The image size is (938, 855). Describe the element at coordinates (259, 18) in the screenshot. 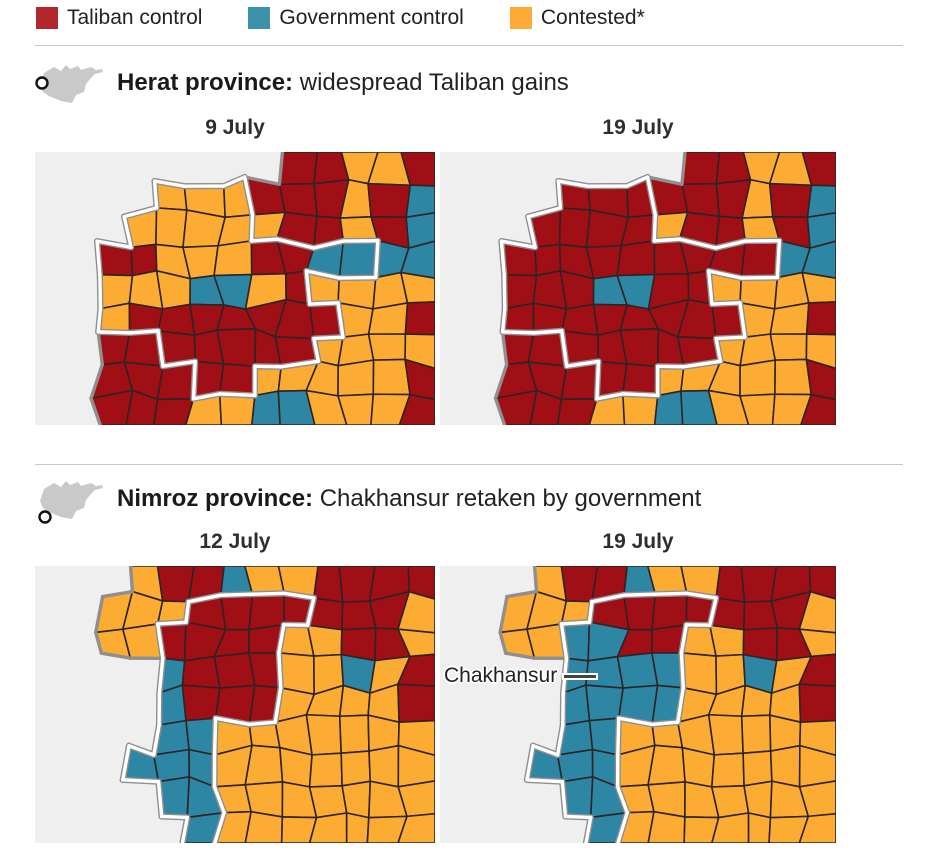

I see `government-swatch` at that location.